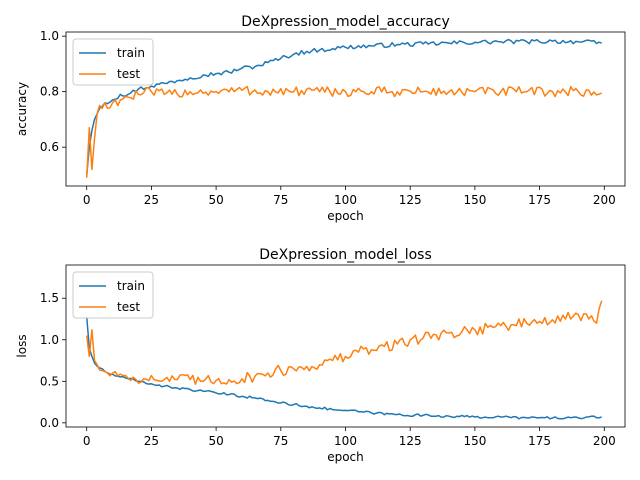  I want to click on series-line-test, so click(344, 342).